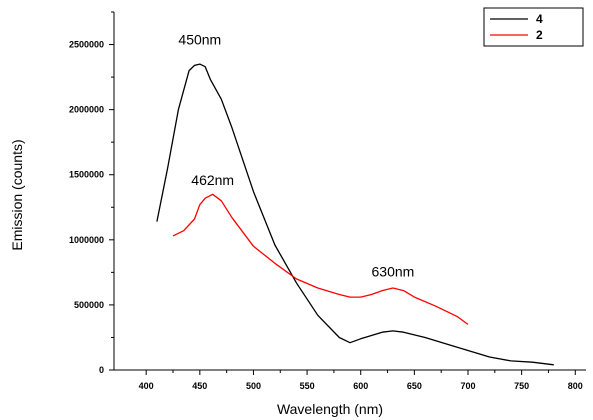  I want to click on y-tick-label: 2500000, so click(86, 45).